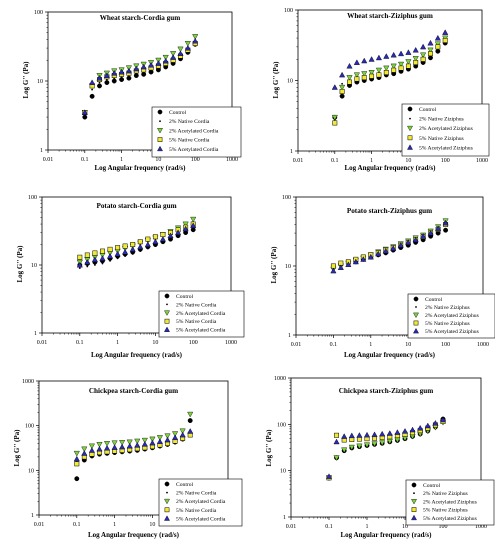 The width and height of the screenshot is (495, 550). What do you see at coordinates (201, 314) in the screenshot?
I see `legend-entry: 2% Acetylated Cordia` at bounding box center [201, 314].